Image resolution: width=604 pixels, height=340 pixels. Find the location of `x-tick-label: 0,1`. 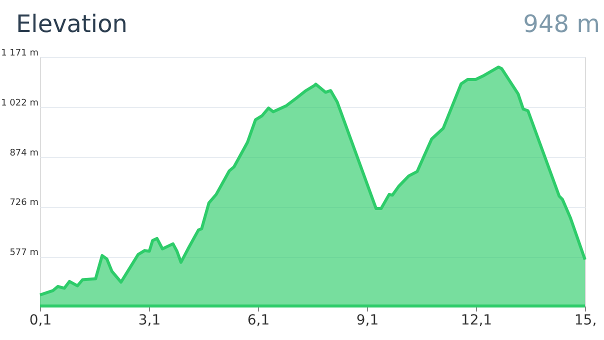

x-tick-label: 0,1 is located at coordinates (40, 320).